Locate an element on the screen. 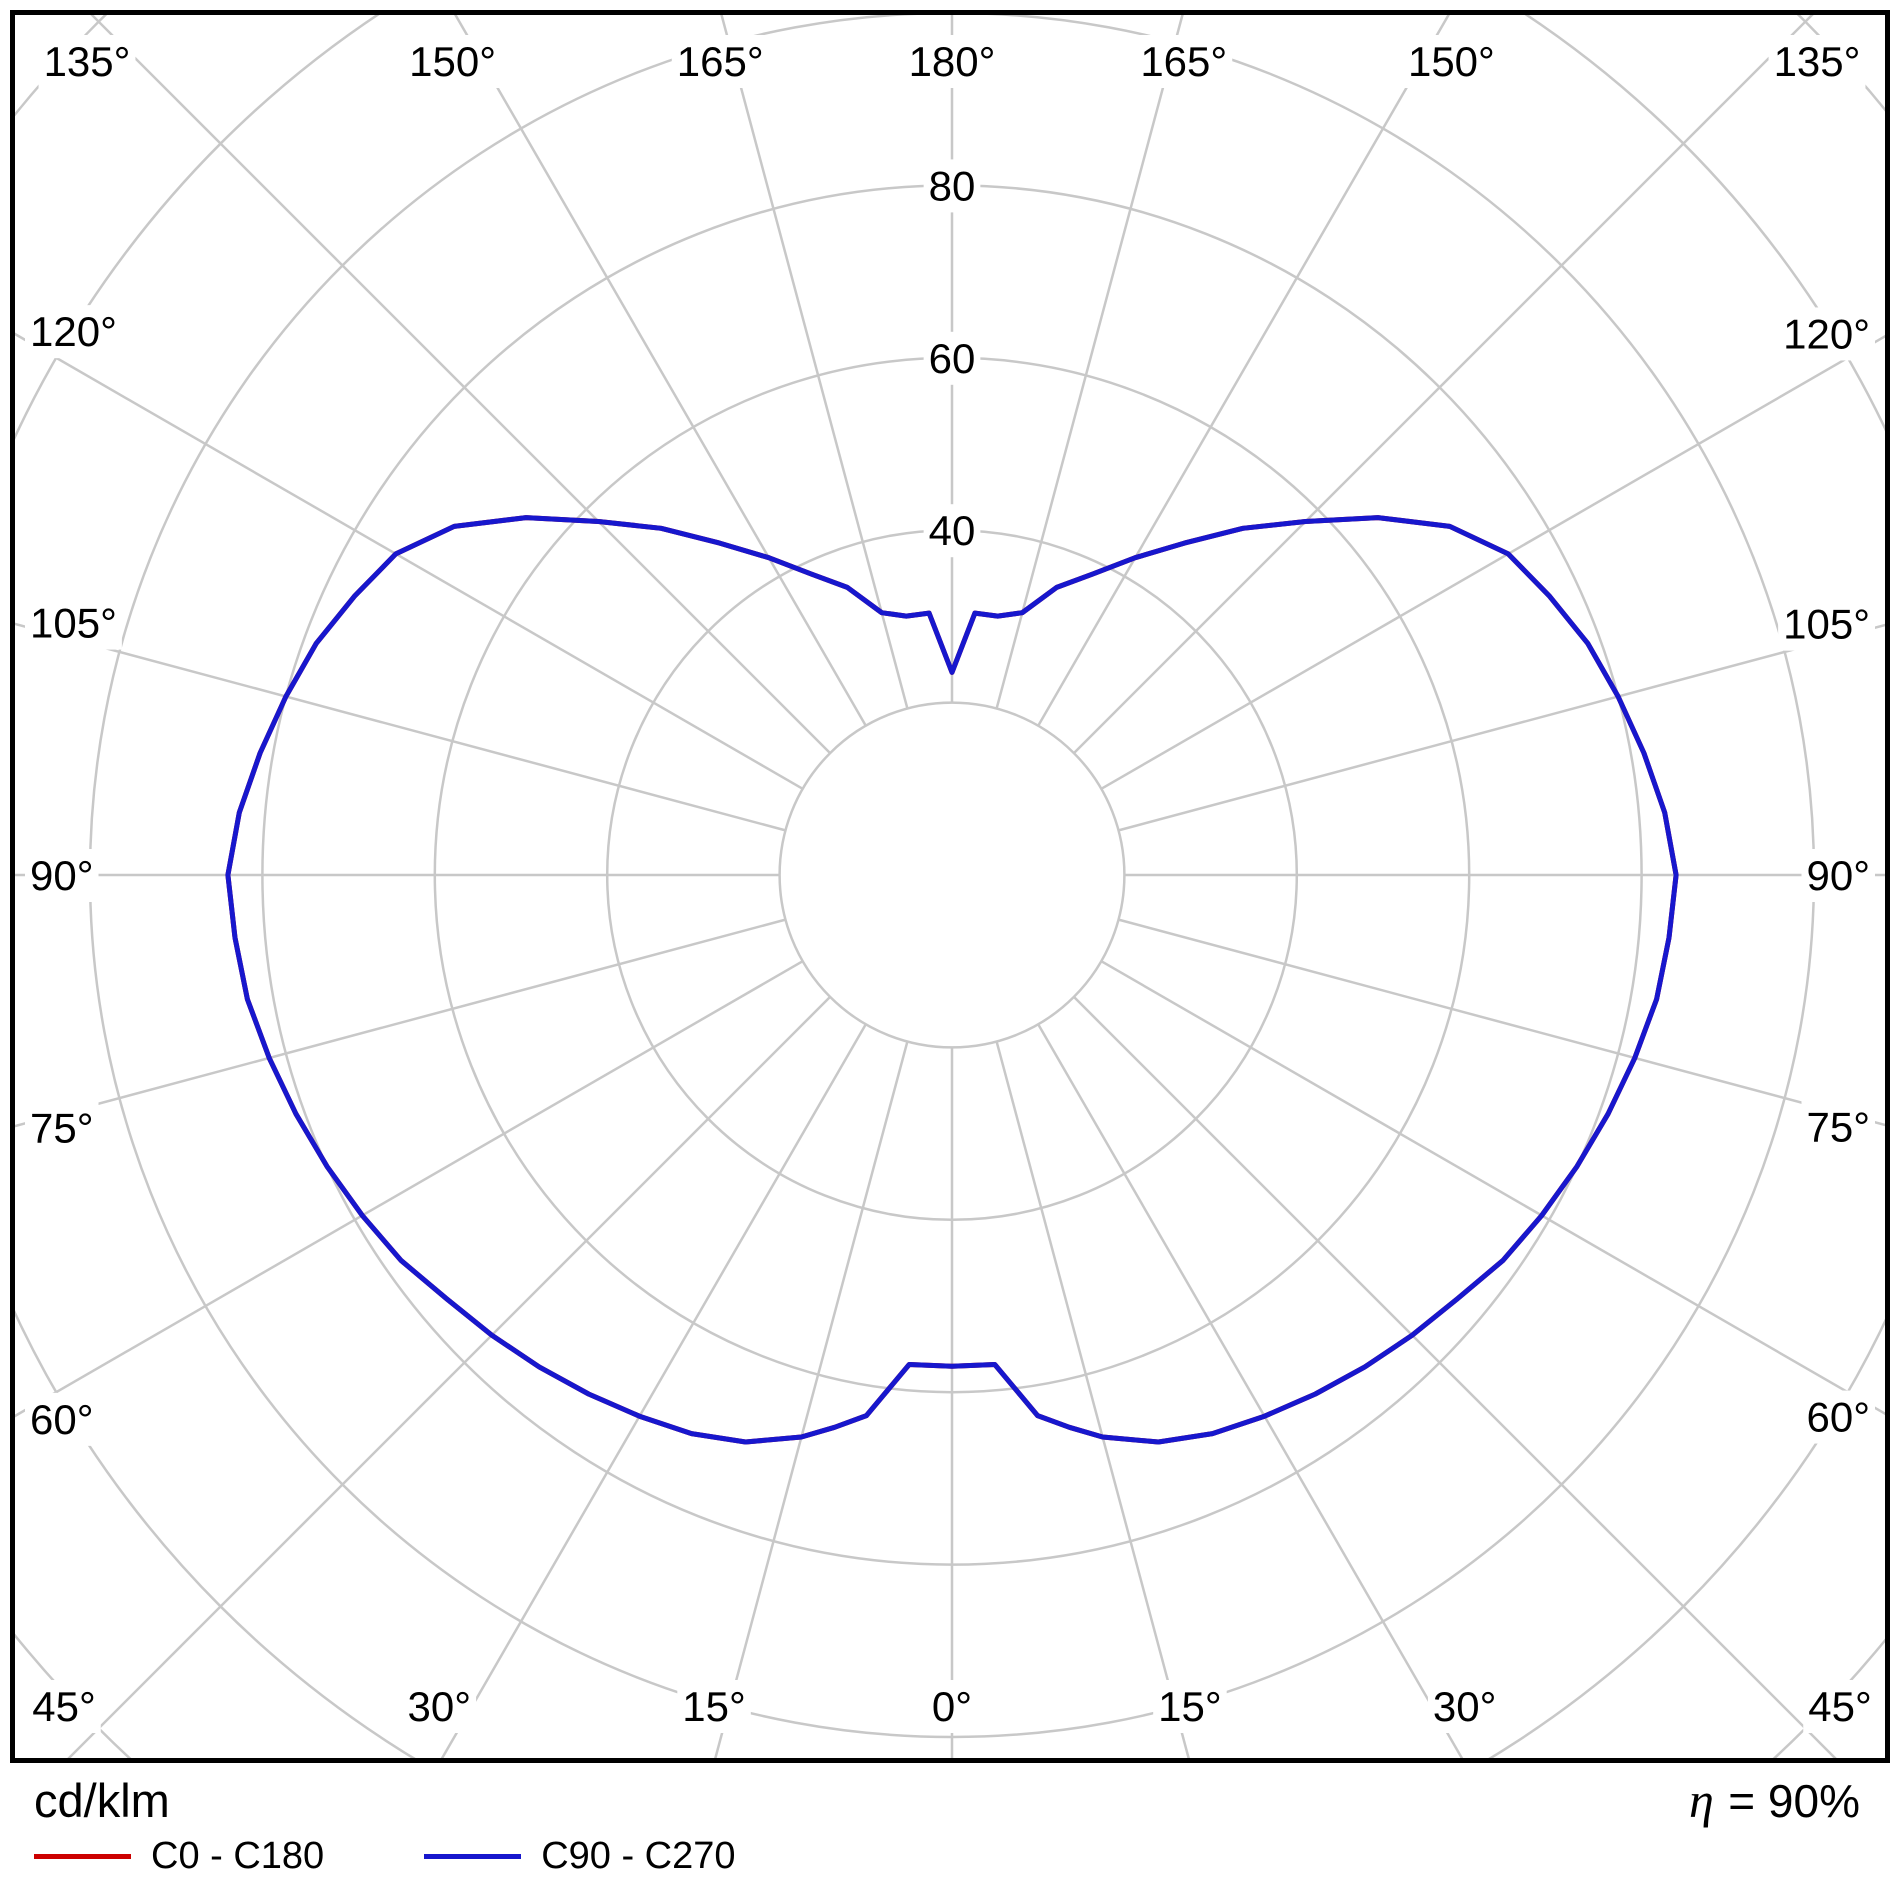 The image size is (1900, 1900). legend-label-c0-c180: C0 - C180 is located at coordinates (238, 1856).